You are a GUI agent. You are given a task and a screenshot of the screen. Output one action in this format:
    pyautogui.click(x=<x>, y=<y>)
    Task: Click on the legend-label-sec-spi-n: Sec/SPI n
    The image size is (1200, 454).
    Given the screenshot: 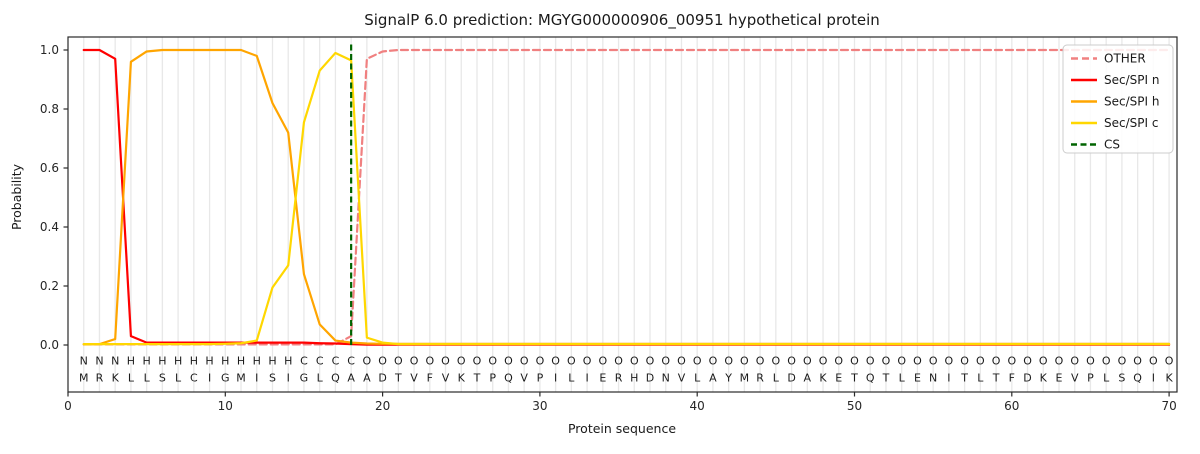 What is the action you would take?
    pyautogui.click(x=1131, y=80)
    